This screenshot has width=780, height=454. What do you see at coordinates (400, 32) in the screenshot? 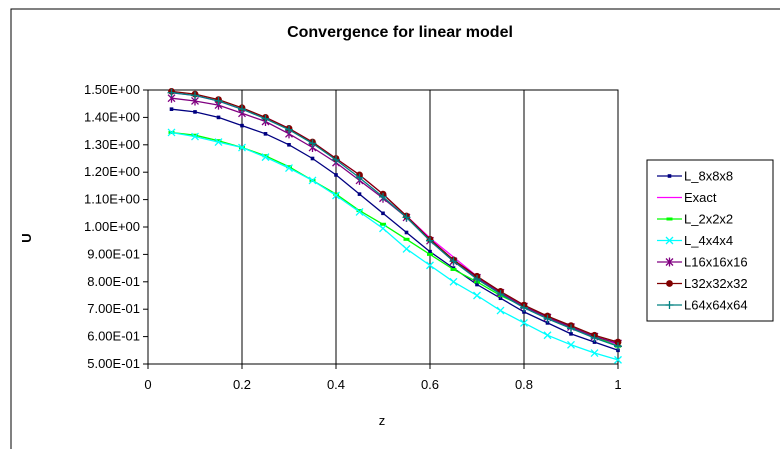
I see `chart-title: Convergence for linear model` at bounding box center [400, 32].